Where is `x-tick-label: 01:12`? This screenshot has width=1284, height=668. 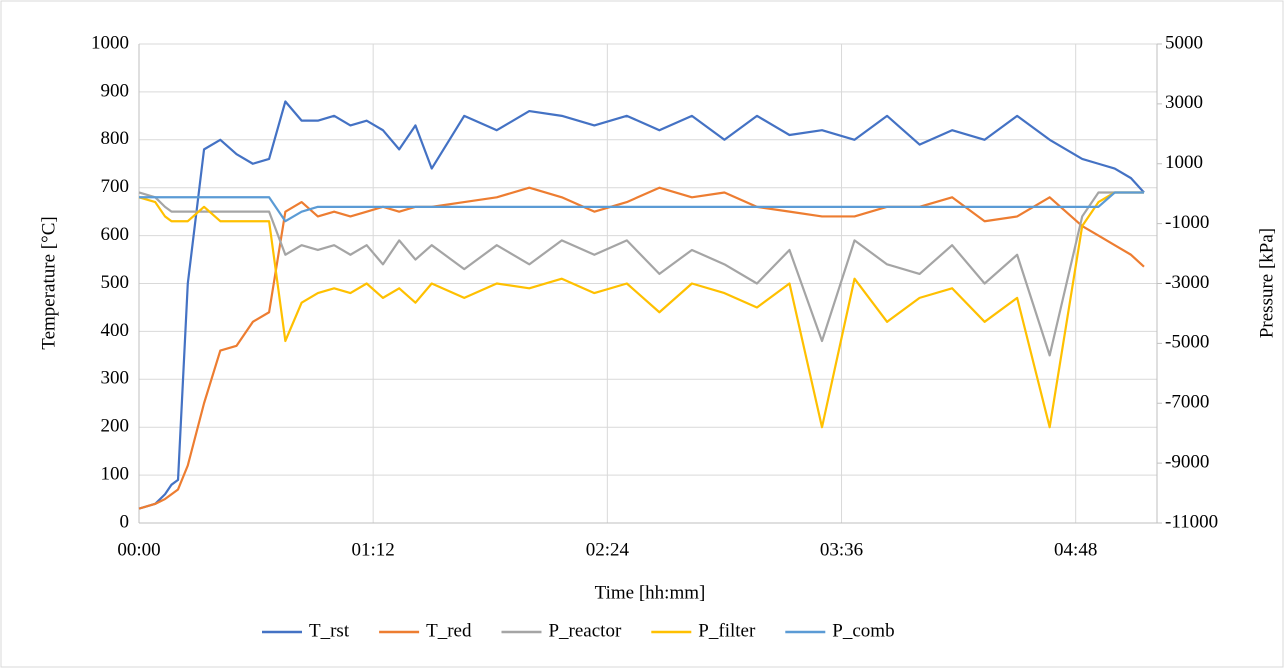 x-tick-label: 01:12 is located at coordinates (373, 549).